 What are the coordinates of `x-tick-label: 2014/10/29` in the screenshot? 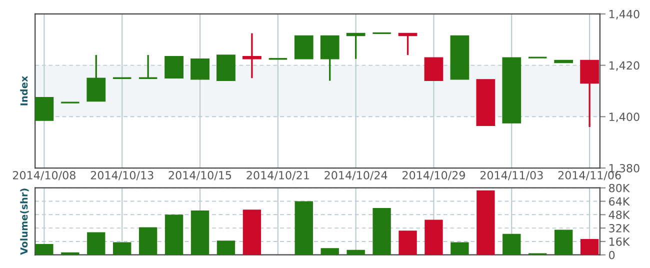 It's located at (433, 175).